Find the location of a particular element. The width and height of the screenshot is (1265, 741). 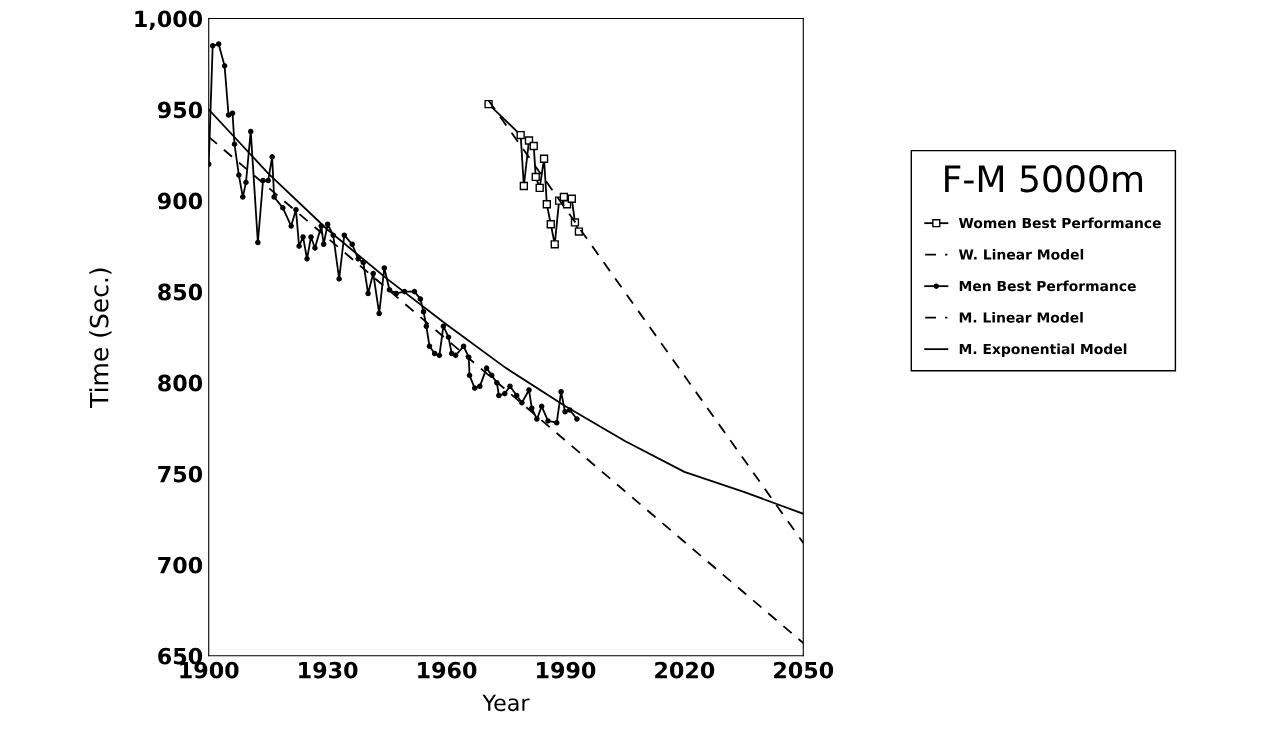

y-tick-label: 750 is located at coordinates (180, 474).